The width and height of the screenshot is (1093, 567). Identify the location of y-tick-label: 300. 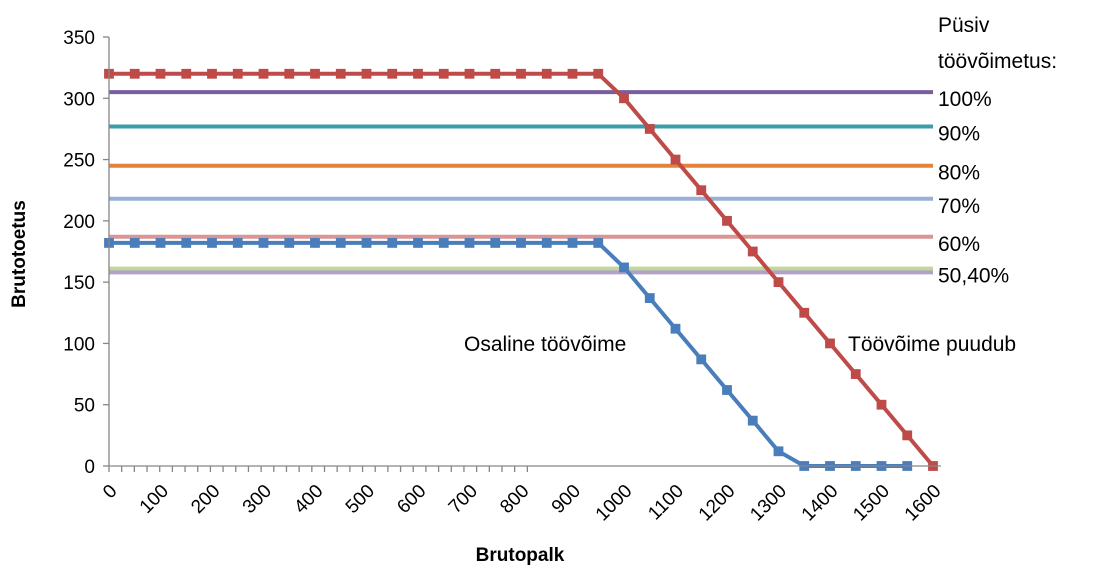
(79, 99).